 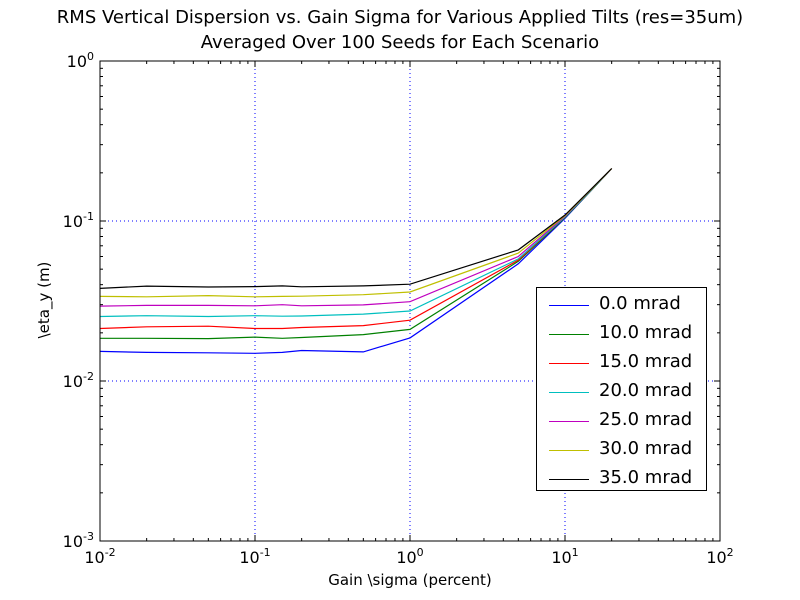 I want to click on legend-label: 0.0 mrad, so click(x=640, y=303).